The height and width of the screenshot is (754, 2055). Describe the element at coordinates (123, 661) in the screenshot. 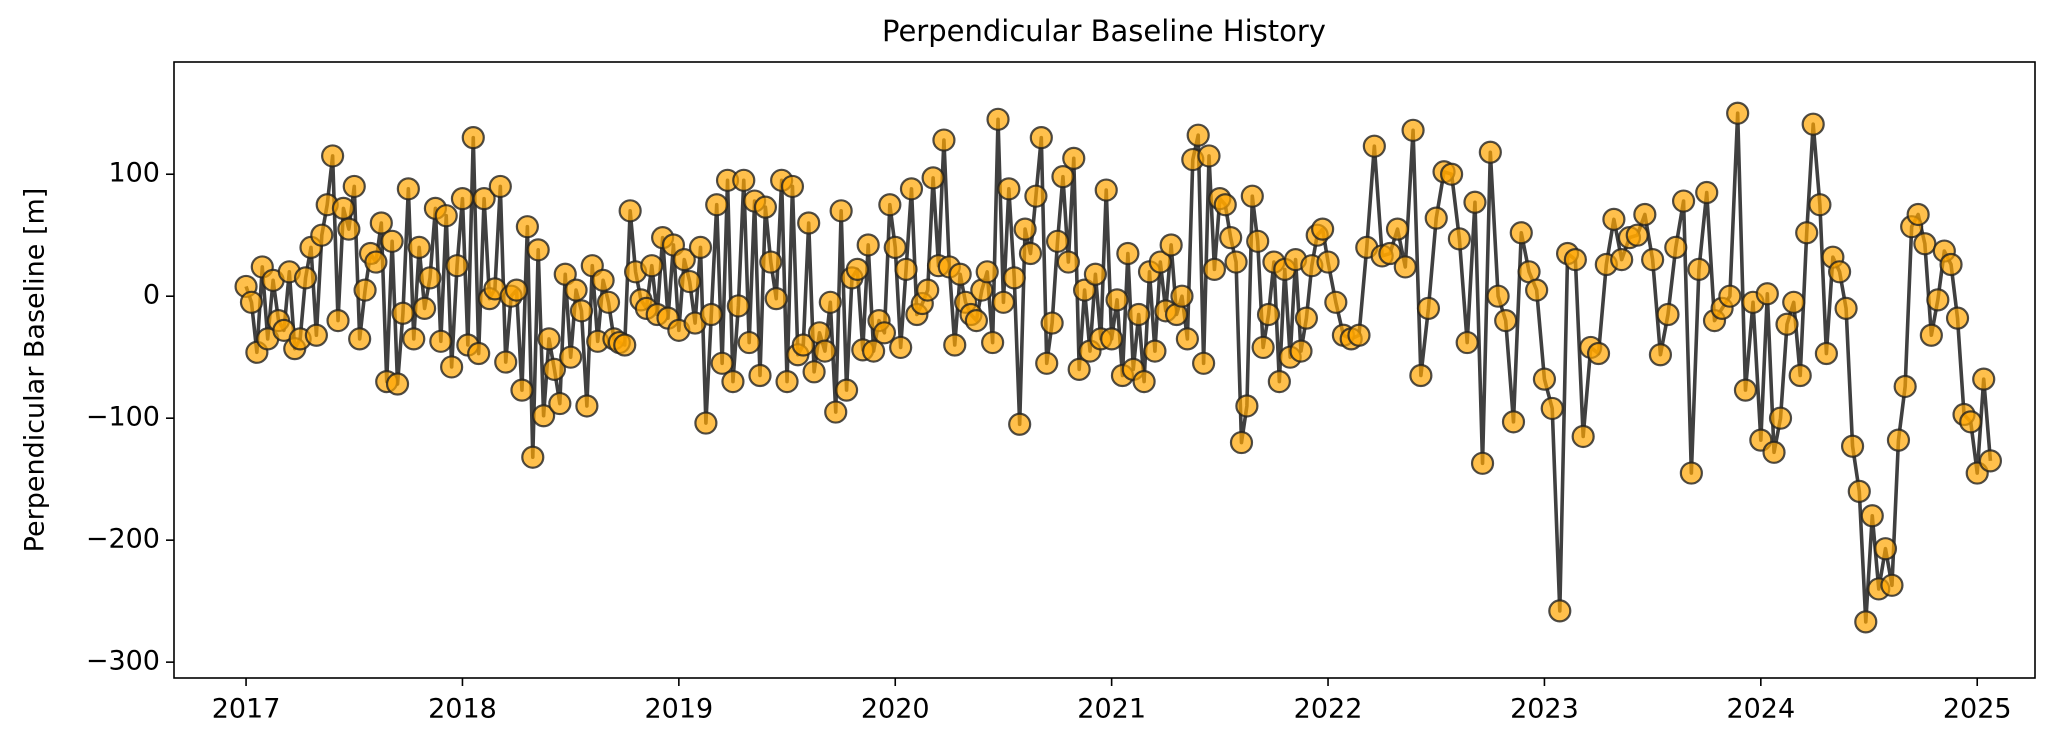

I see `y-tick-label: −300` at that location.